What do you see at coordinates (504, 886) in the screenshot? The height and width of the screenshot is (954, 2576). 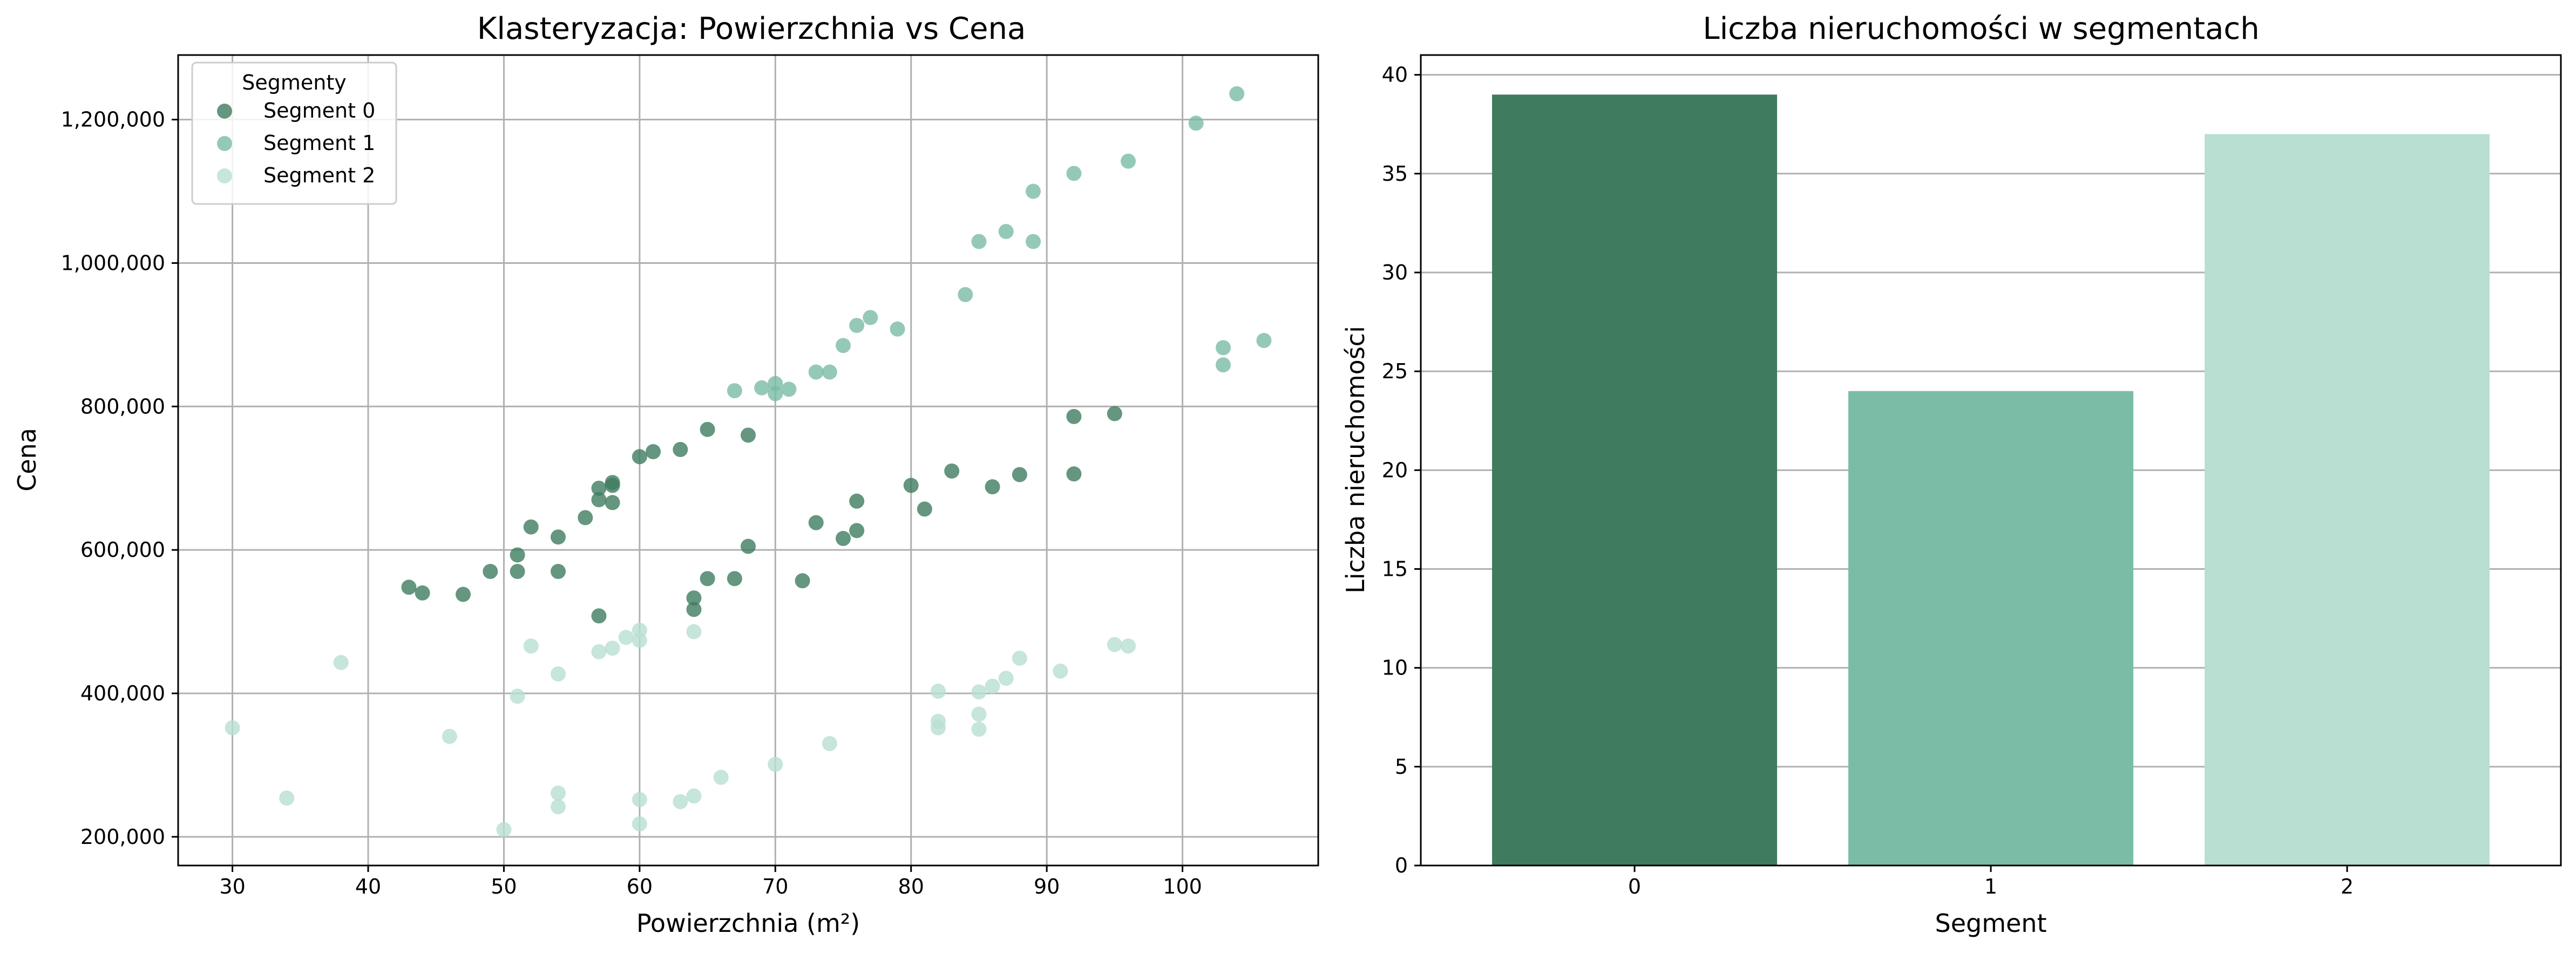 I see `x-tick-label: 50` at bounding box center [504, 886].